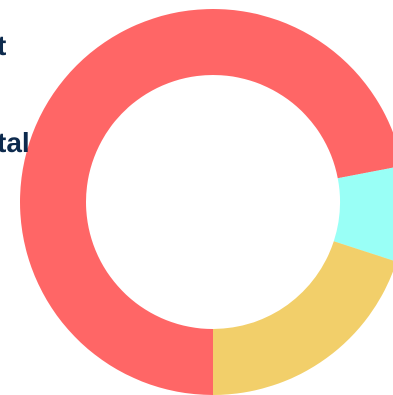  What do you see at coordinates (15, 142) in the screenshot?
I see `annotation: tal` at bounding box center [15, 142].